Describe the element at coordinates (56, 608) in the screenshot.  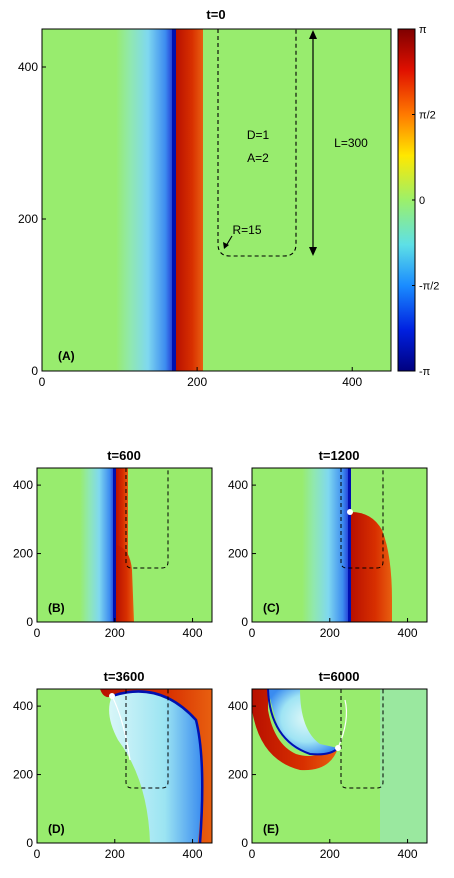
I see `panel-b-label: (B)` at that location.